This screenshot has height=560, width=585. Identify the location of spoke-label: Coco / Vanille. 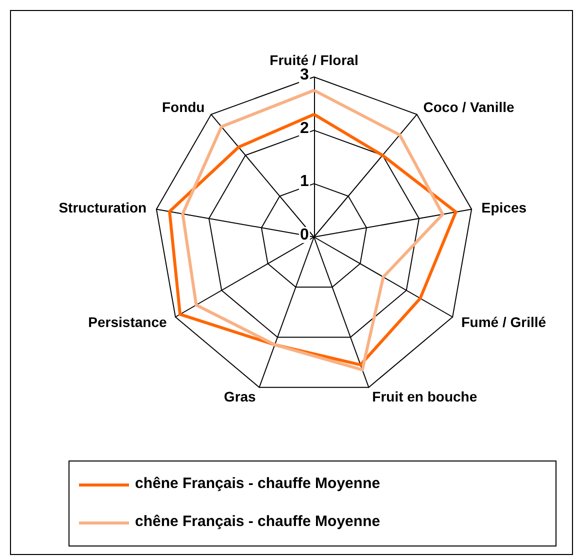
(469, 106).